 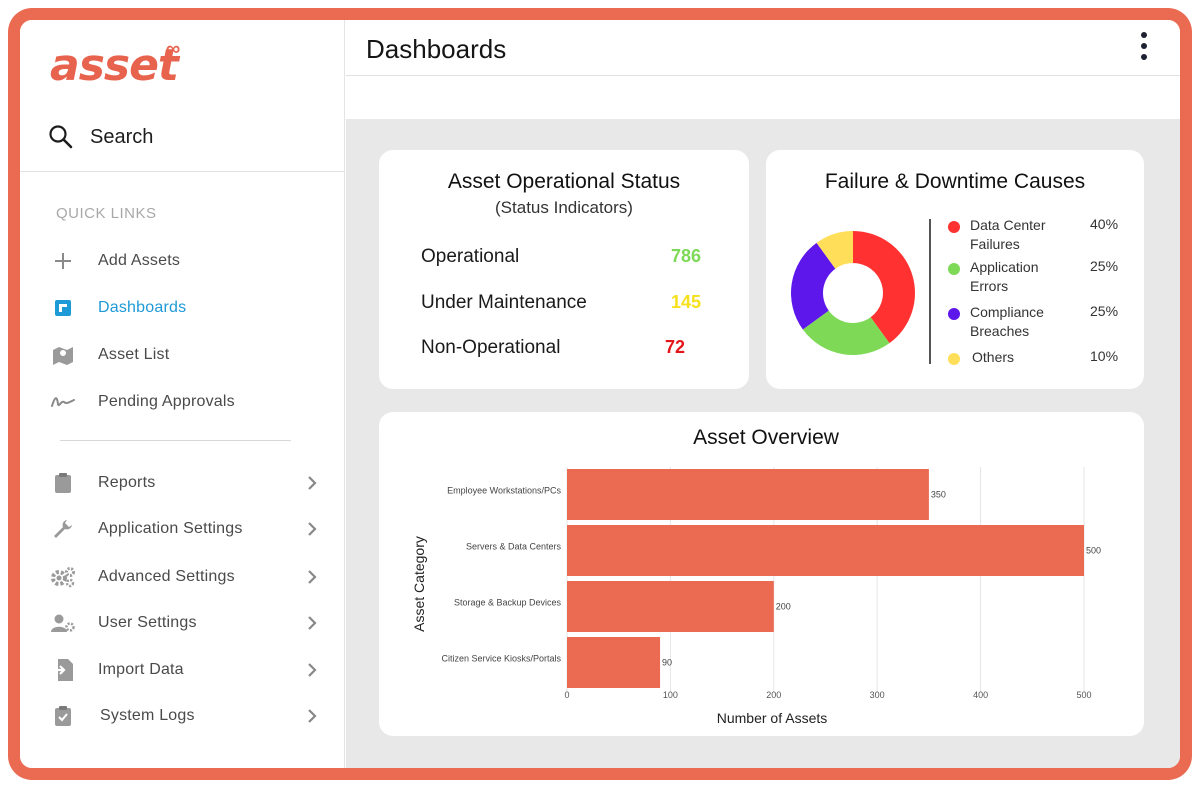 I want to click on legend-label: Application Errors, so click(x=1004, y=276).